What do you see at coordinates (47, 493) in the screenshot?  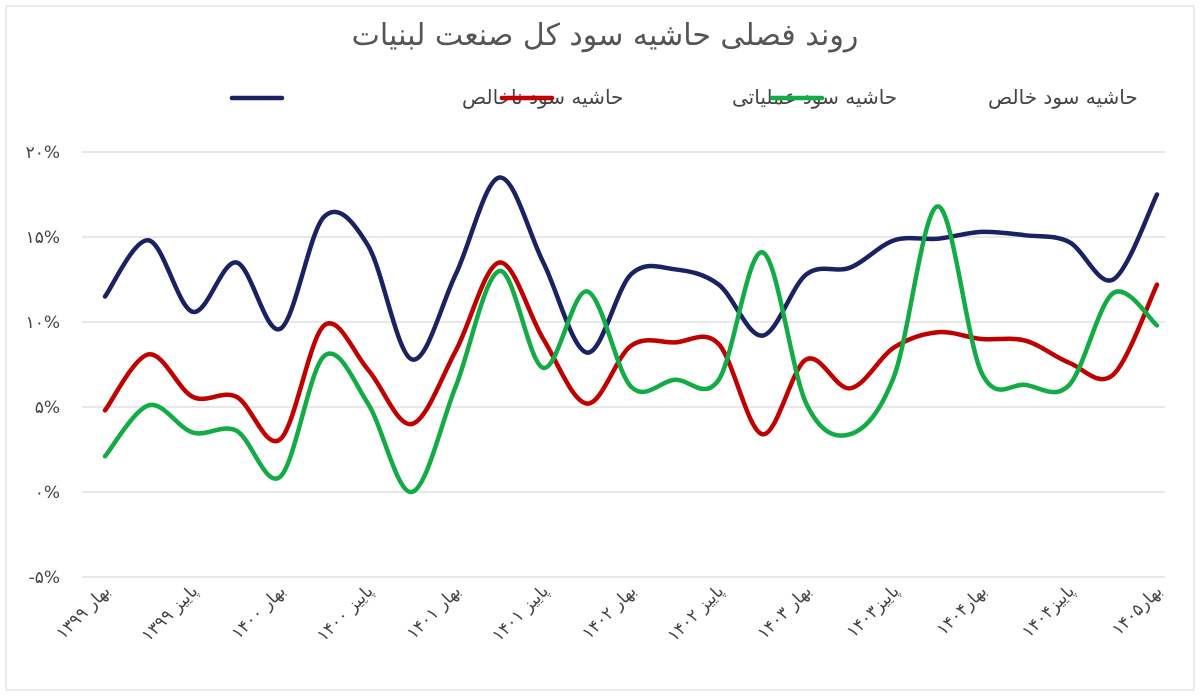 I see `y-tick-label: ۰%` at bounding box center [47, 493].